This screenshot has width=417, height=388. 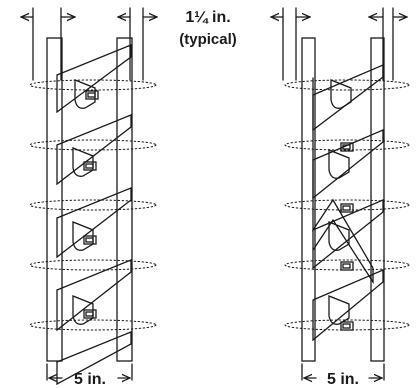 I want to click on right-truss-brackets, so click(x=340, y=202).